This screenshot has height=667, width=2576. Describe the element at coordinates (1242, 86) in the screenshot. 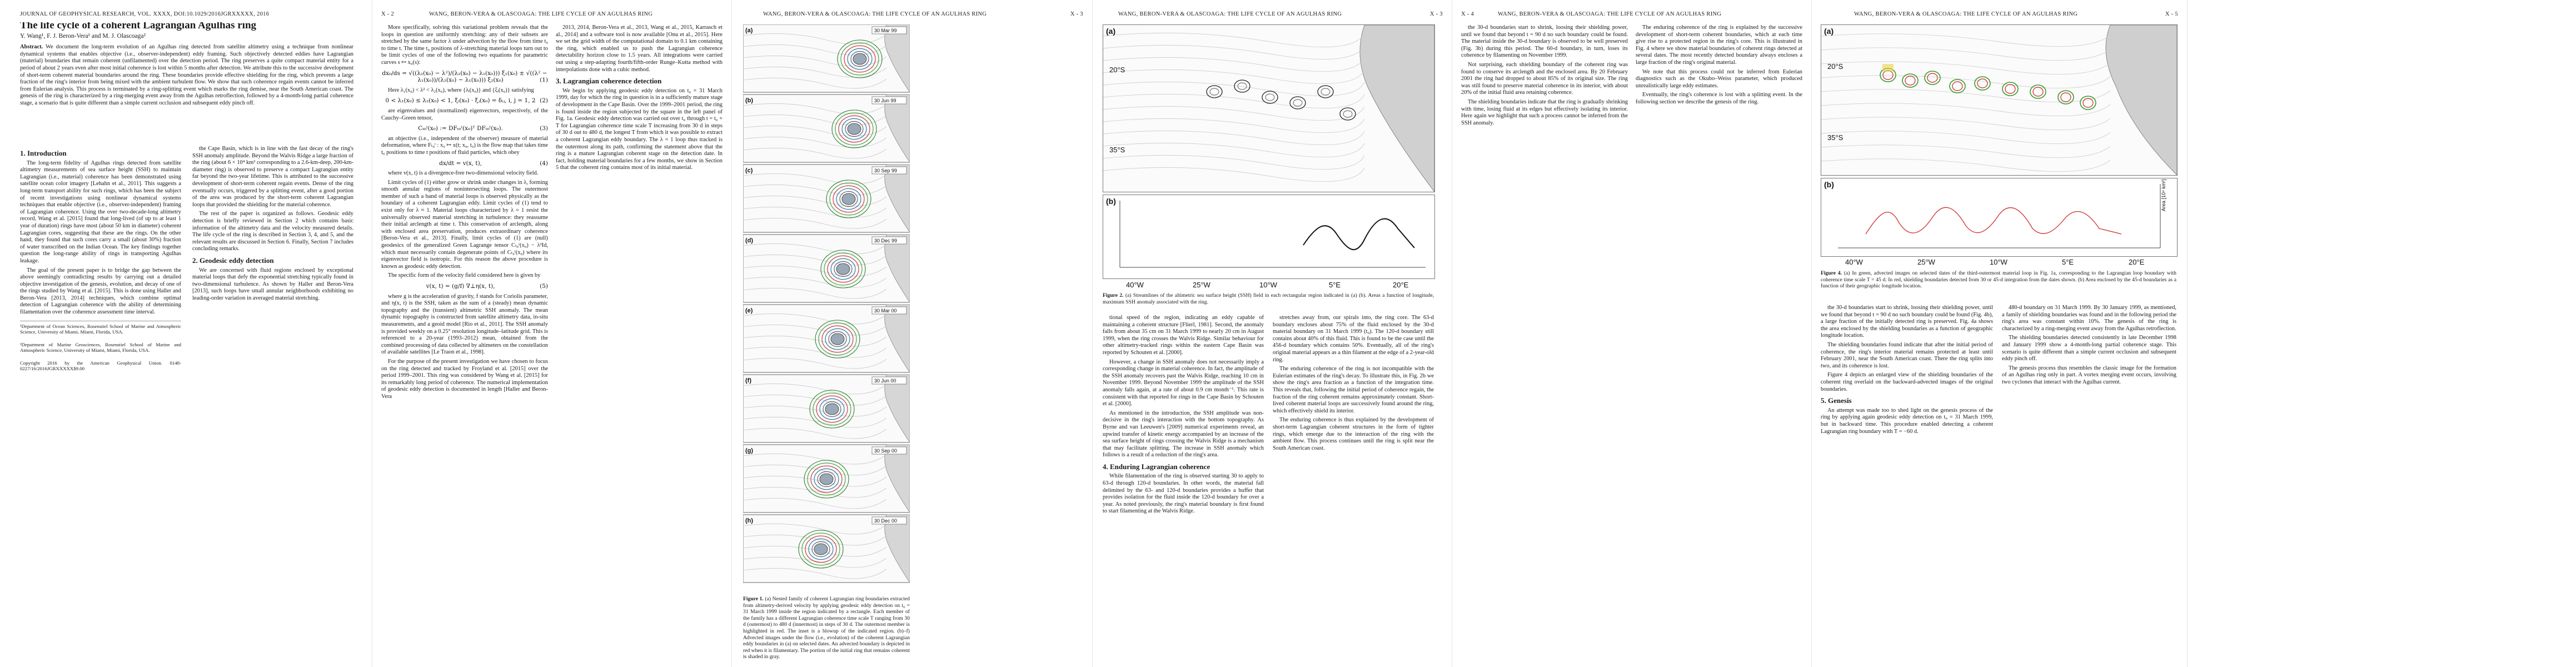

I see `ring-contour-inner` at that location.